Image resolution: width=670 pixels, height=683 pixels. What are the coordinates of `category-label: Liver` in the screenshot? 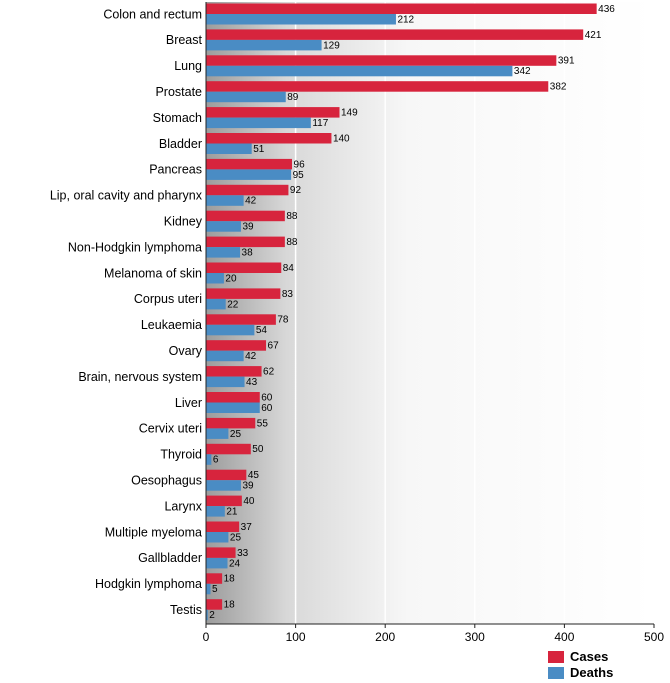 It's located at (188, 403).